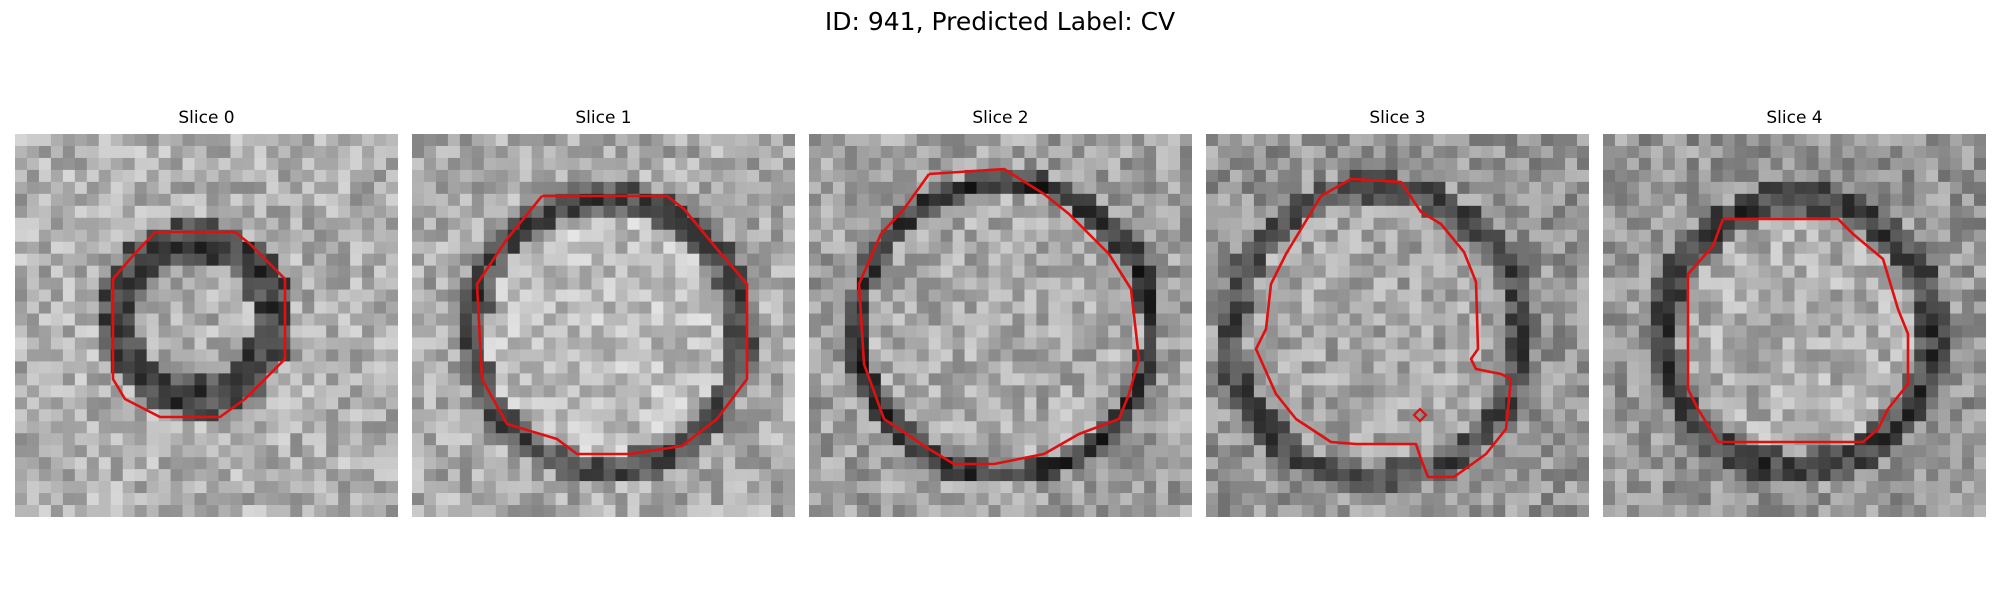 The image size is (2000, 600). I want to click on slice-panel-4: Slice 4, so click(1794, 312).